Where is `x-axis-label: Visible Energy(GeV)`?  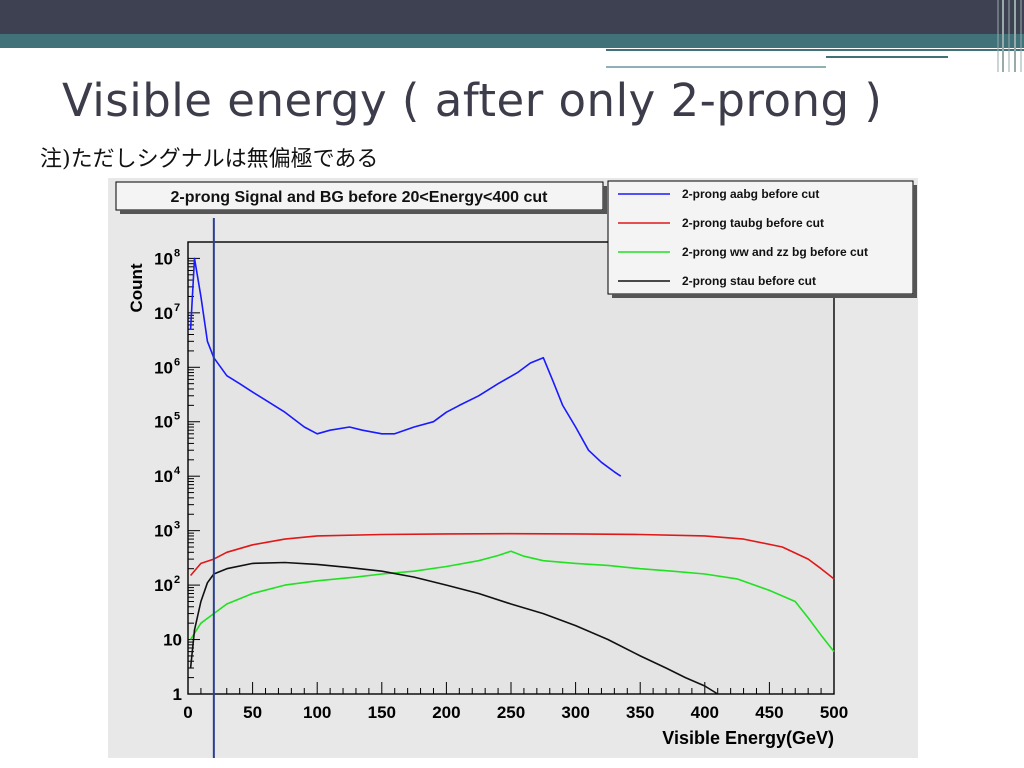 x-axis-label: Visible Energy(GeV) is located at coordinates (748, 738).